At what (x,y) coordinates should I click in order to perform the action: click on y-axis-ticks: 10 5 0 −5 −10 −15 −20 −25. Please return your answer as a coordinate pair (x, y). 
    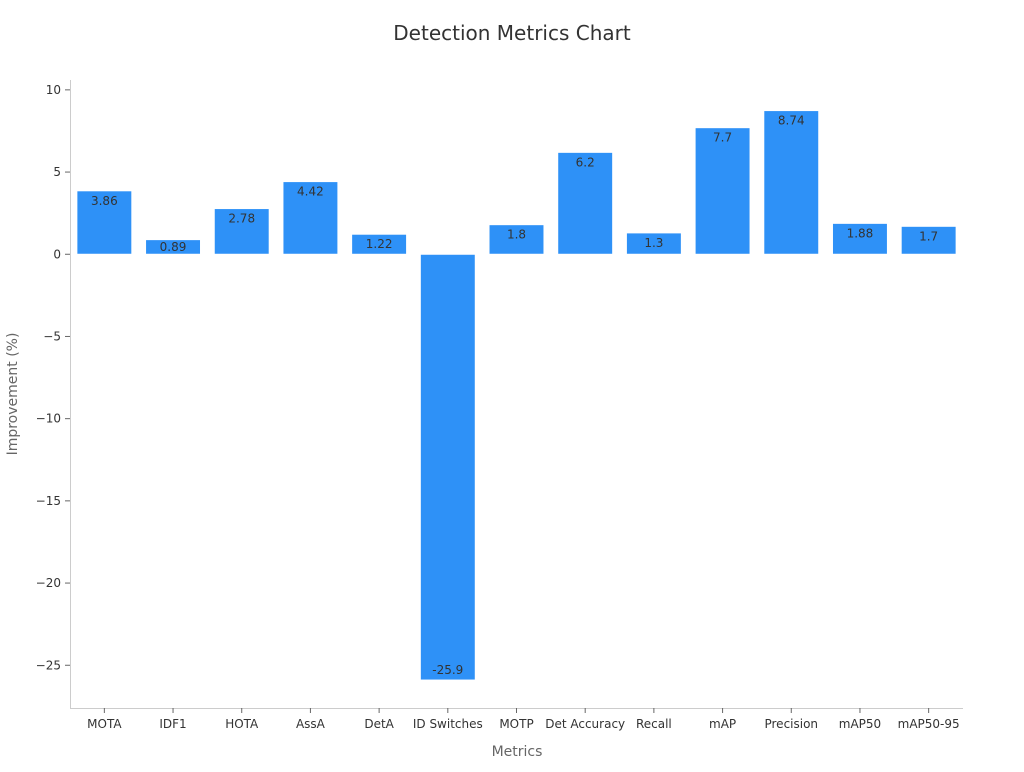
    Looking at the image, I should click on (53, 377).